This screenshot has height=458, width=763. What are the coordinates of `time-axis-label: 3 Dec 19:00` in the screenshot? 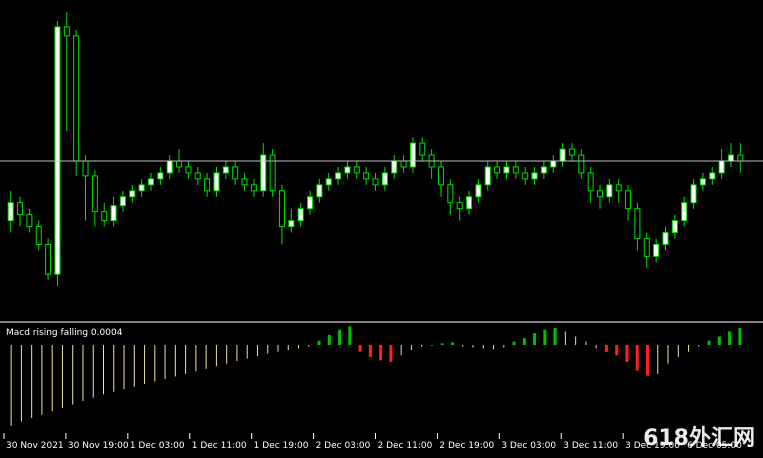 It's located at (652, 446).